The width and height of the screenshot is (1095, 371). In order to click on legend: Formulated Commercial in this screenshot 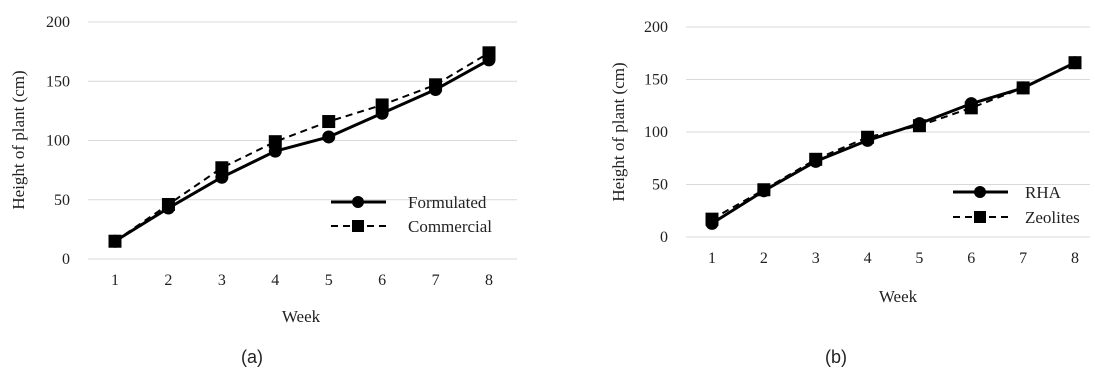, I will do `click(411, 214)`.